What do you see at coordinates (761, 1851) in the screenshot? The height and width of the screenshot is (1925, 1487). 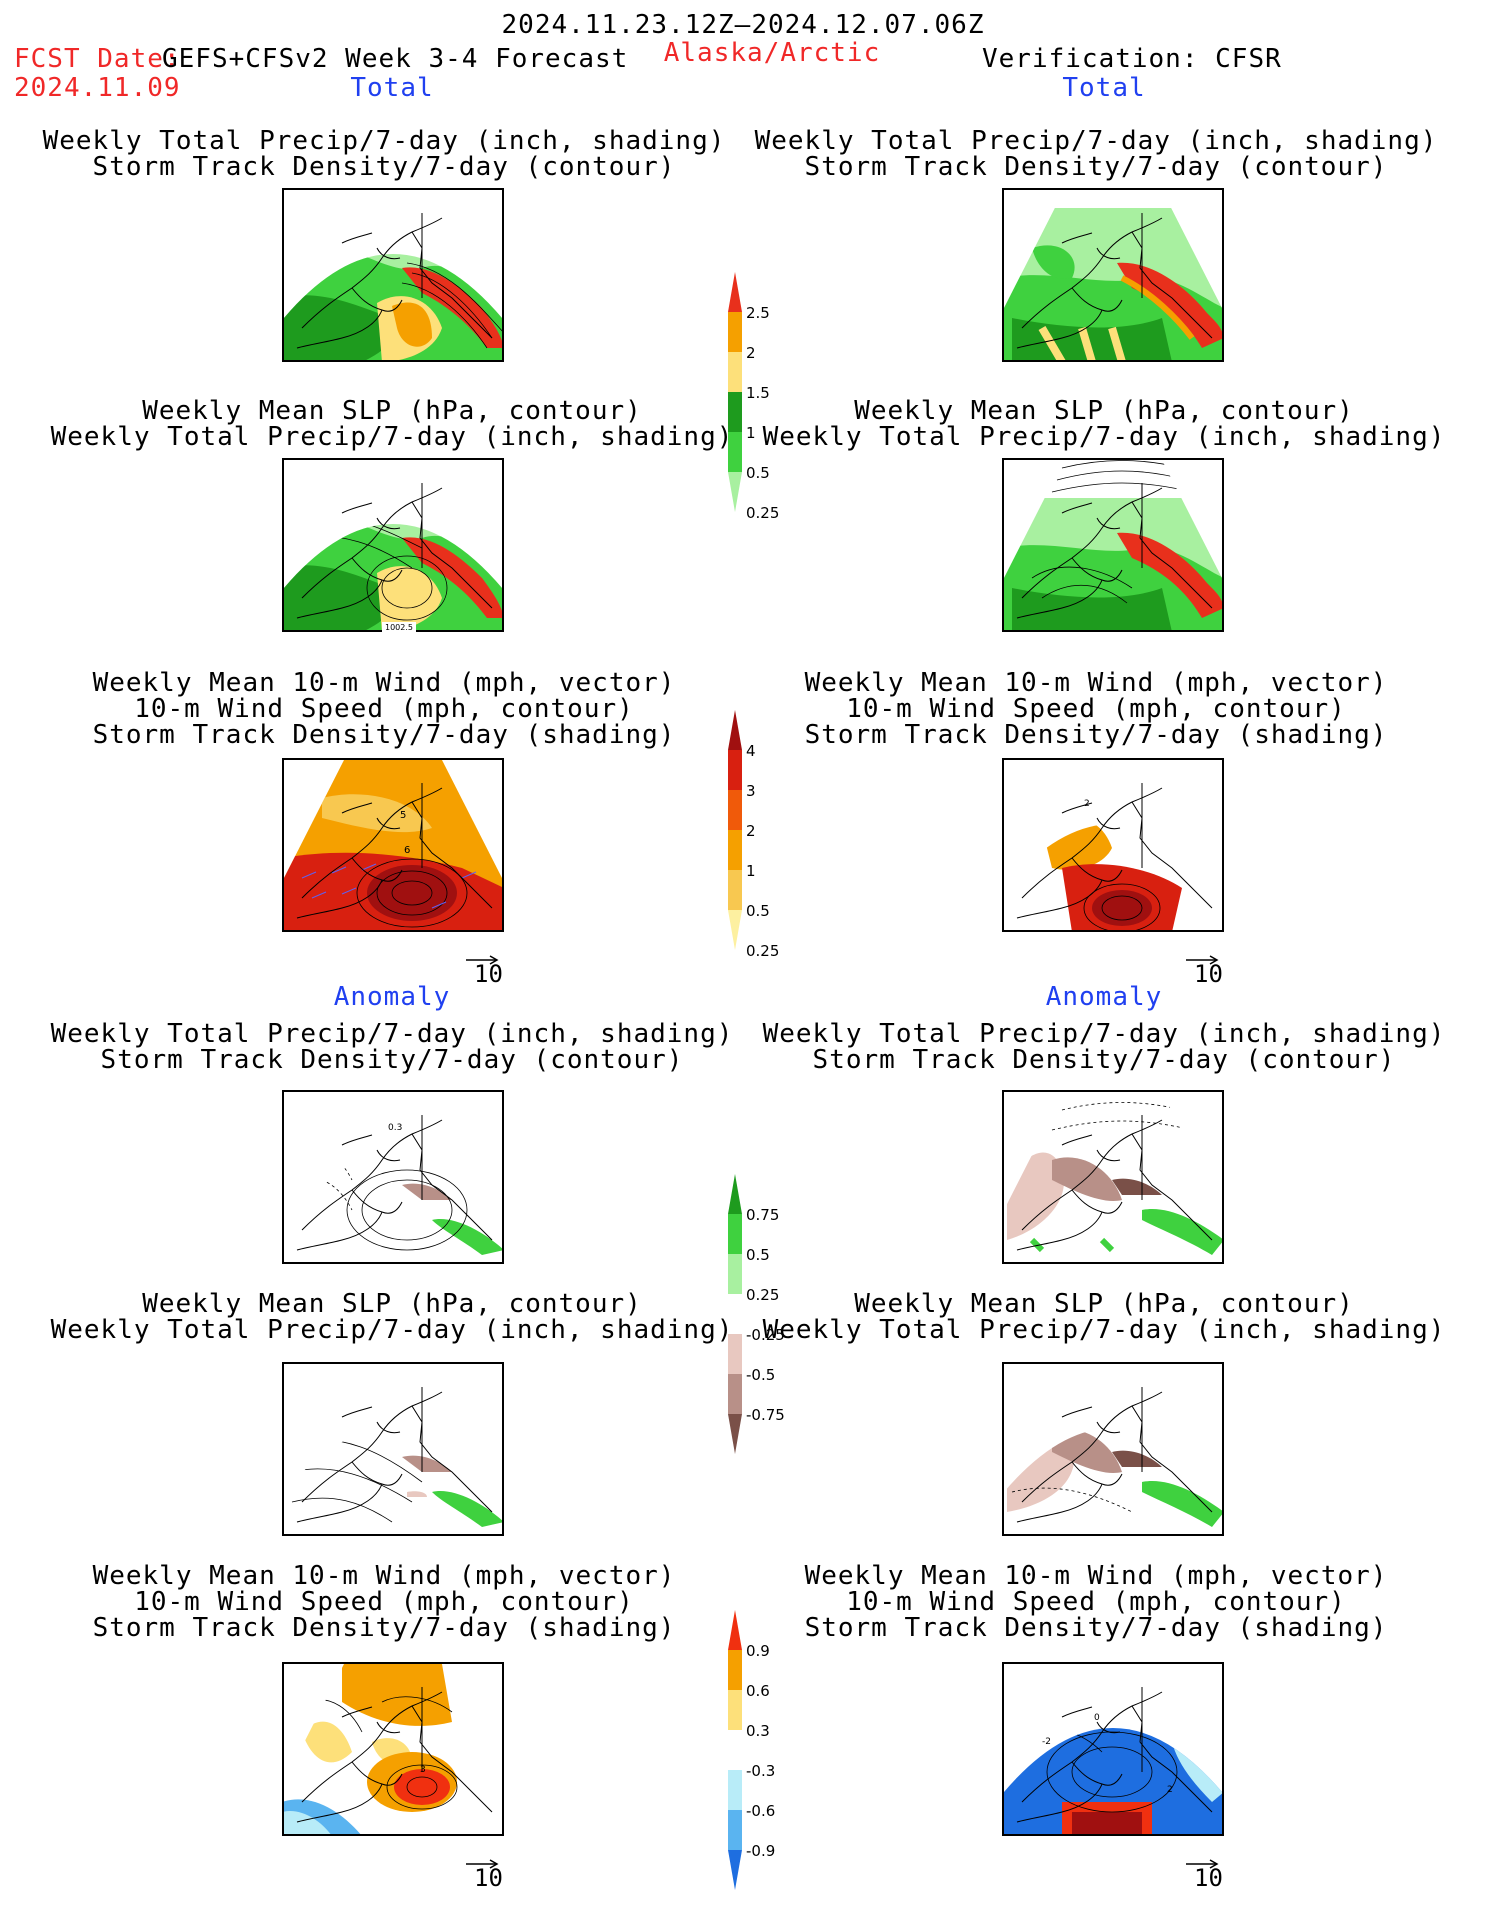 I see `colorbar-tick-label: -0.9` at bounding box center [761, 1851].